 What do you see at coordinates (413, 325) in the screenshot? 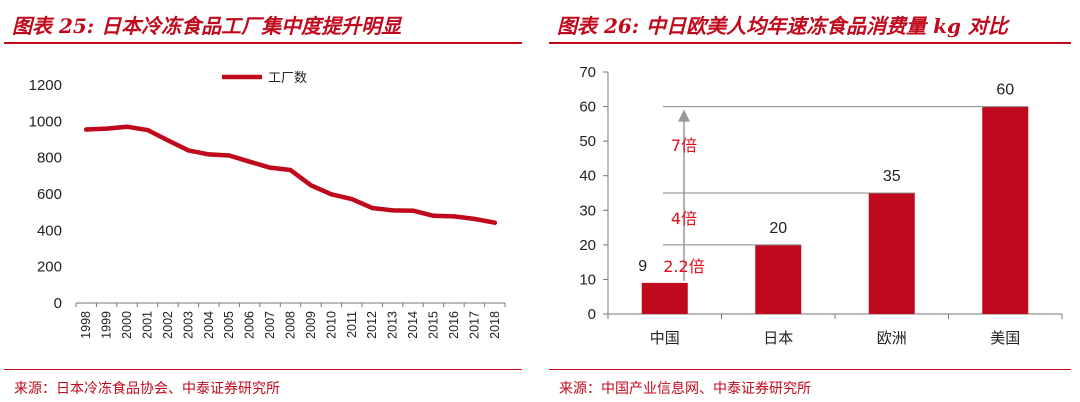
I see `x-tick-label: 2014` at bounding box center [413, 325].